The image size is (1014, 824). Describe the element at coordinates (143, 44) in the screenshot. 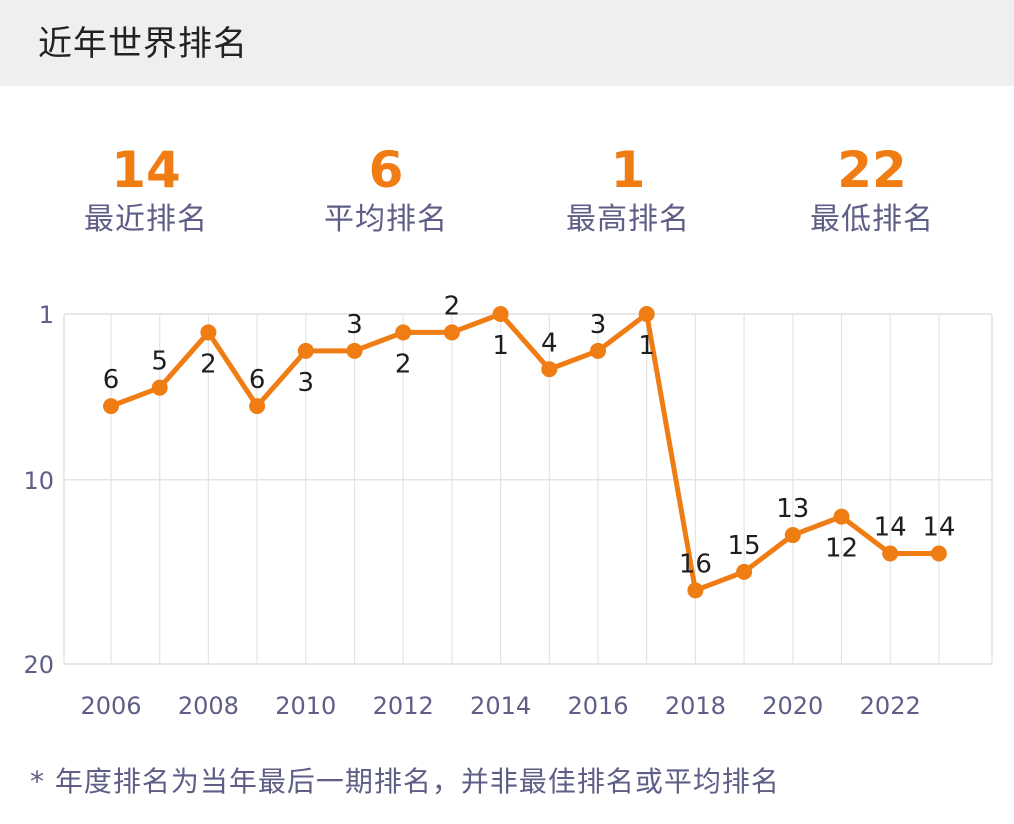

I see `page-title: 近年世界排名` at that location.